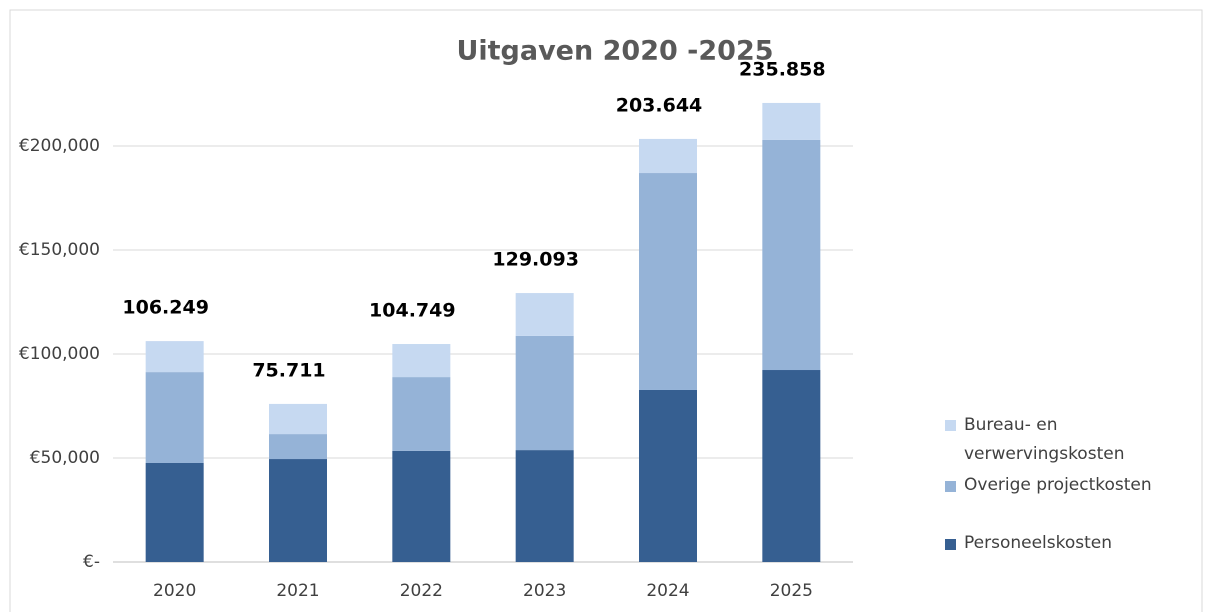 This screenshot has height=612, width=1205. Describe the element at coordinates (1038, 543) in the screenshot. I see `legend-label: Personeelskosten` at that location.